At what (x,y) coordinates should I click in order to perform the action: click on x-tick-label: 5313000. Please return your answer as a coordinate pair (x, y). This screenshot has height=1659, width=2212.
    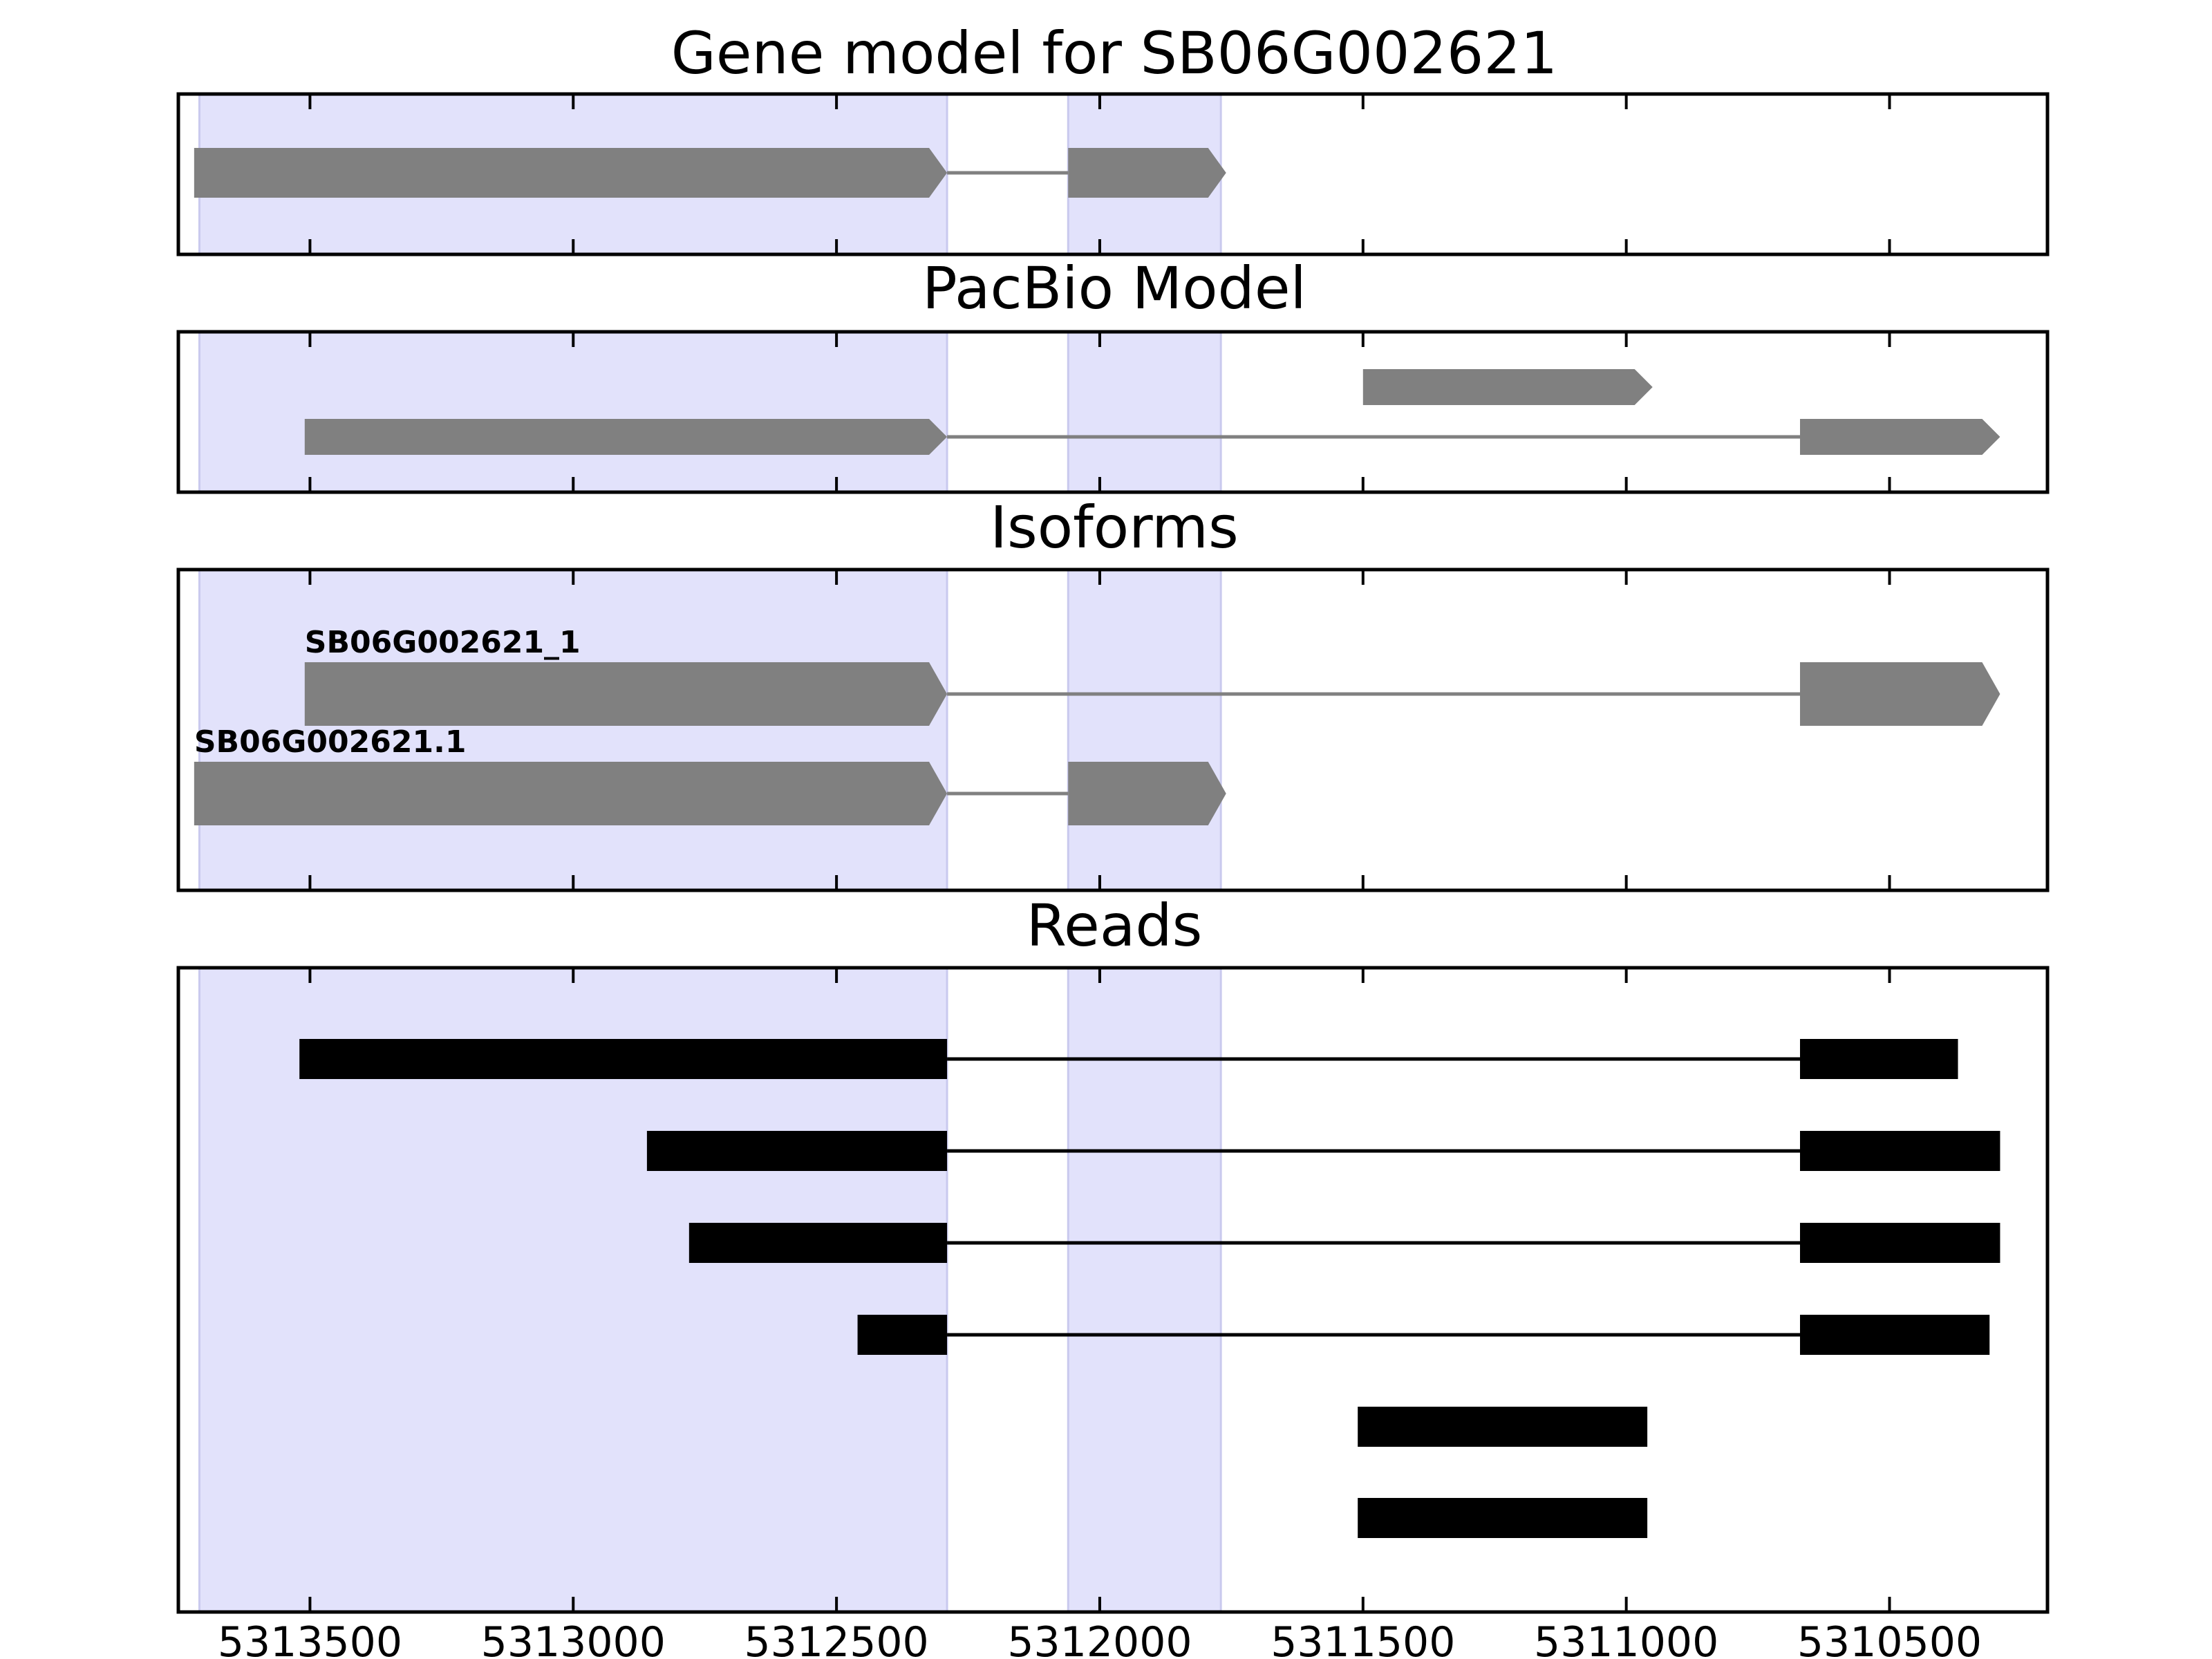
    Looking at the image, I should click on (574, 1638).